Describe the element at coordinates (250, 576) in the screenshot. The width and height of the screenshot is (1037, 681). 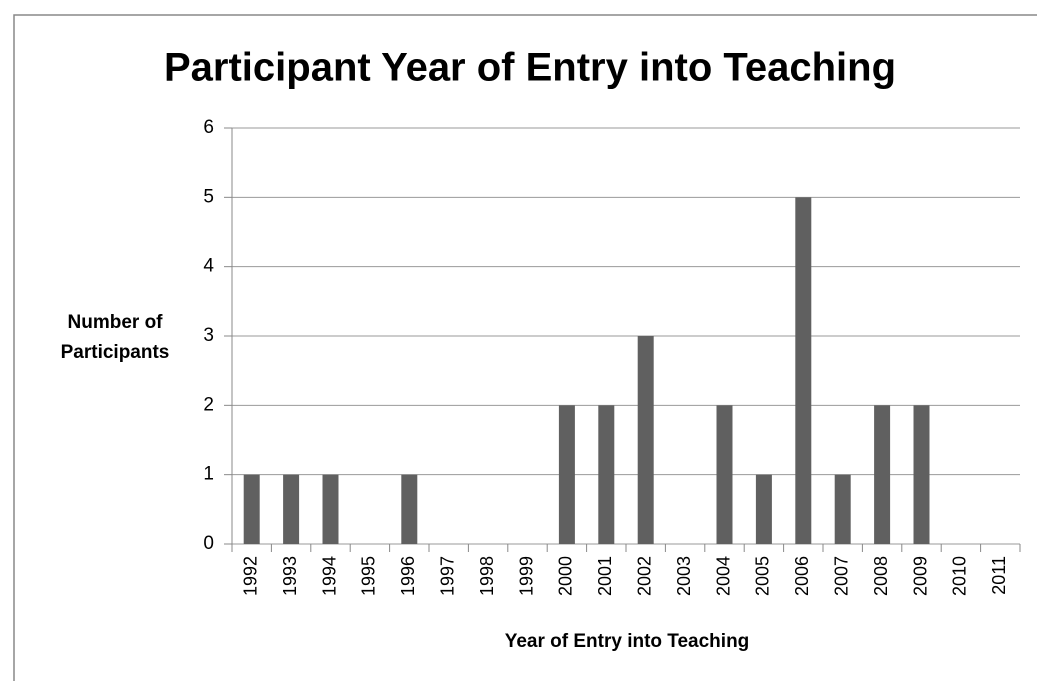
I see `x-tick-label: 1992` at that location.